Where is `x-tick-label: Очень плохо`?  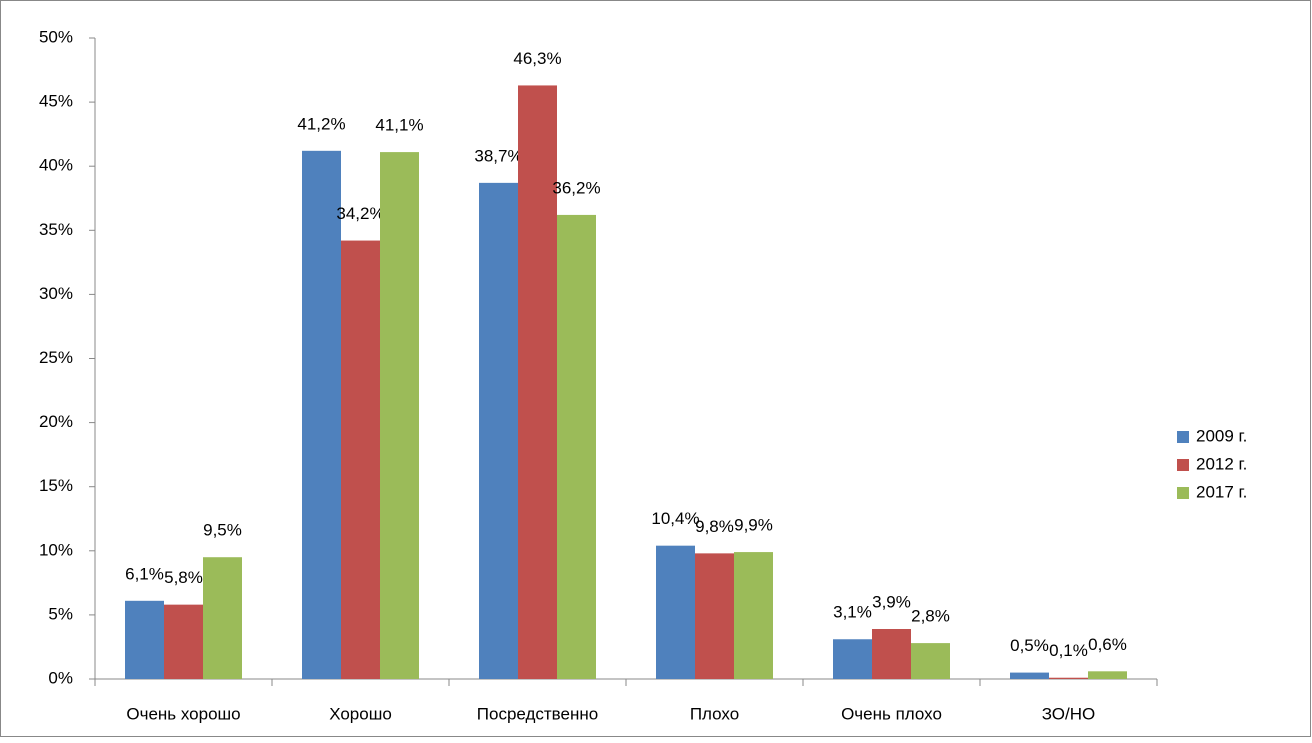
x-tick-label: Очень плохо is located at coordinates (891, 713).